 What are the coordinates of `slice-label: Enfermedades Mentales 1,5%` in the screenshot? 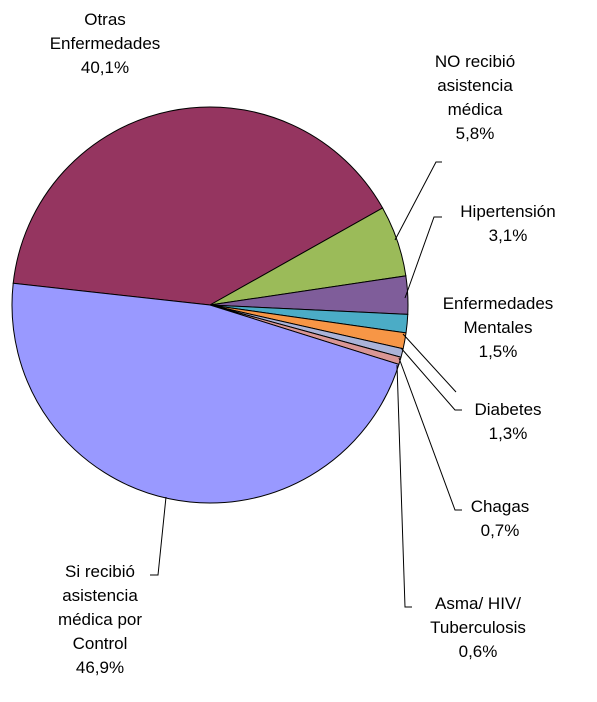 It's located at (498, 328).